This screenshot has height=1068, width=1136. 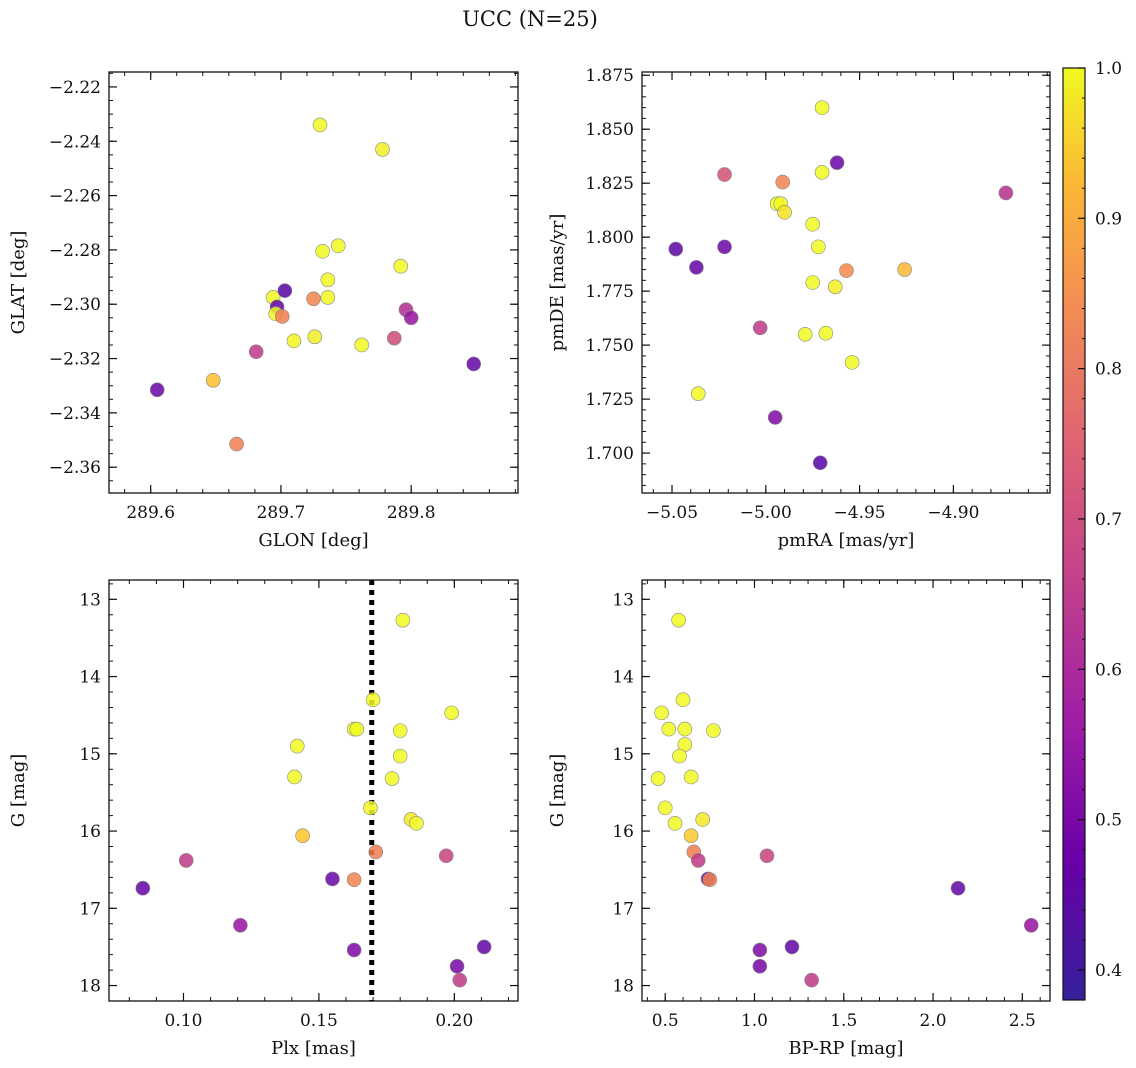 I want to click on ytick-label: −2.34, so click(x=75, y=414).